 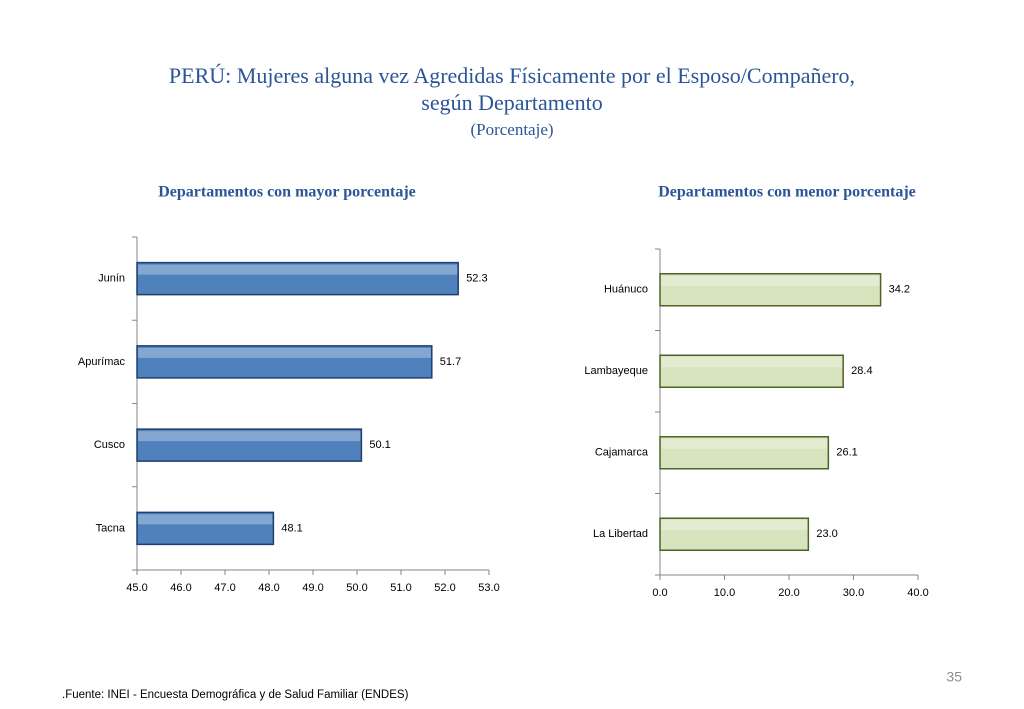 I want to click on x-tick-label: 45.0, so click(x=136, y=588).